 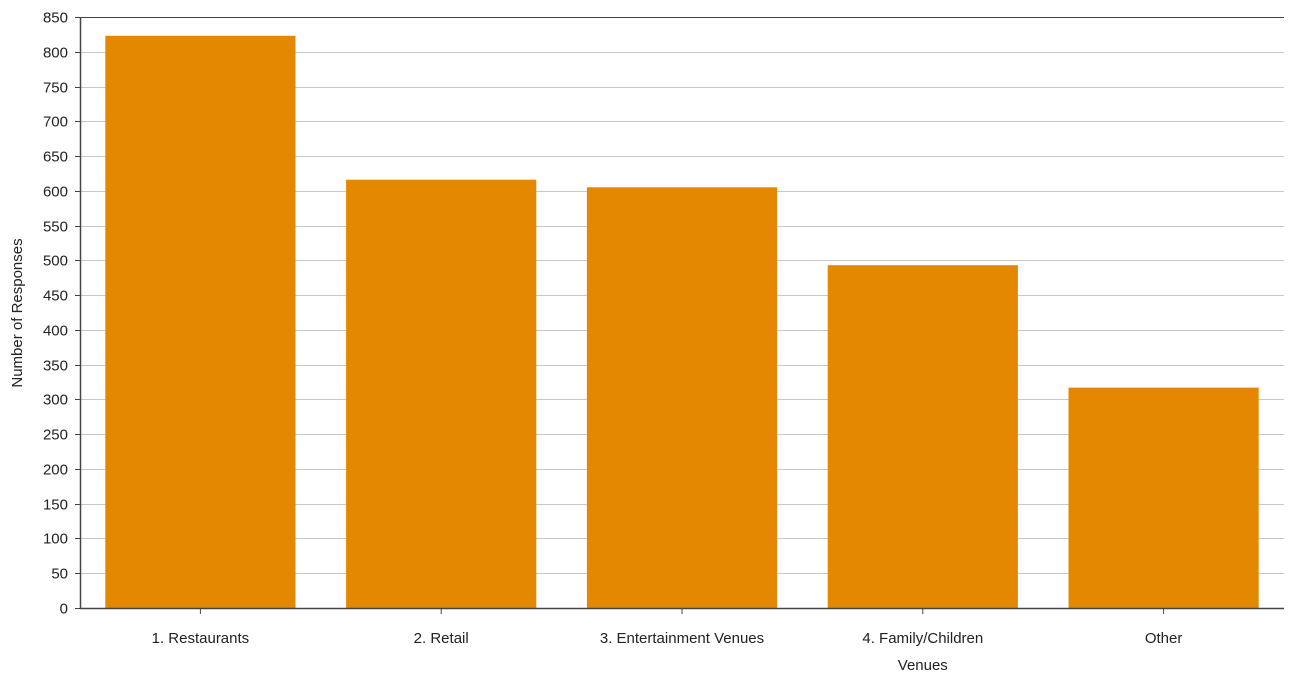 What do you see at coordinates (55, 400) in the screenshot?
I see `y-tick-label: 300` at bounding box center [55, 400].